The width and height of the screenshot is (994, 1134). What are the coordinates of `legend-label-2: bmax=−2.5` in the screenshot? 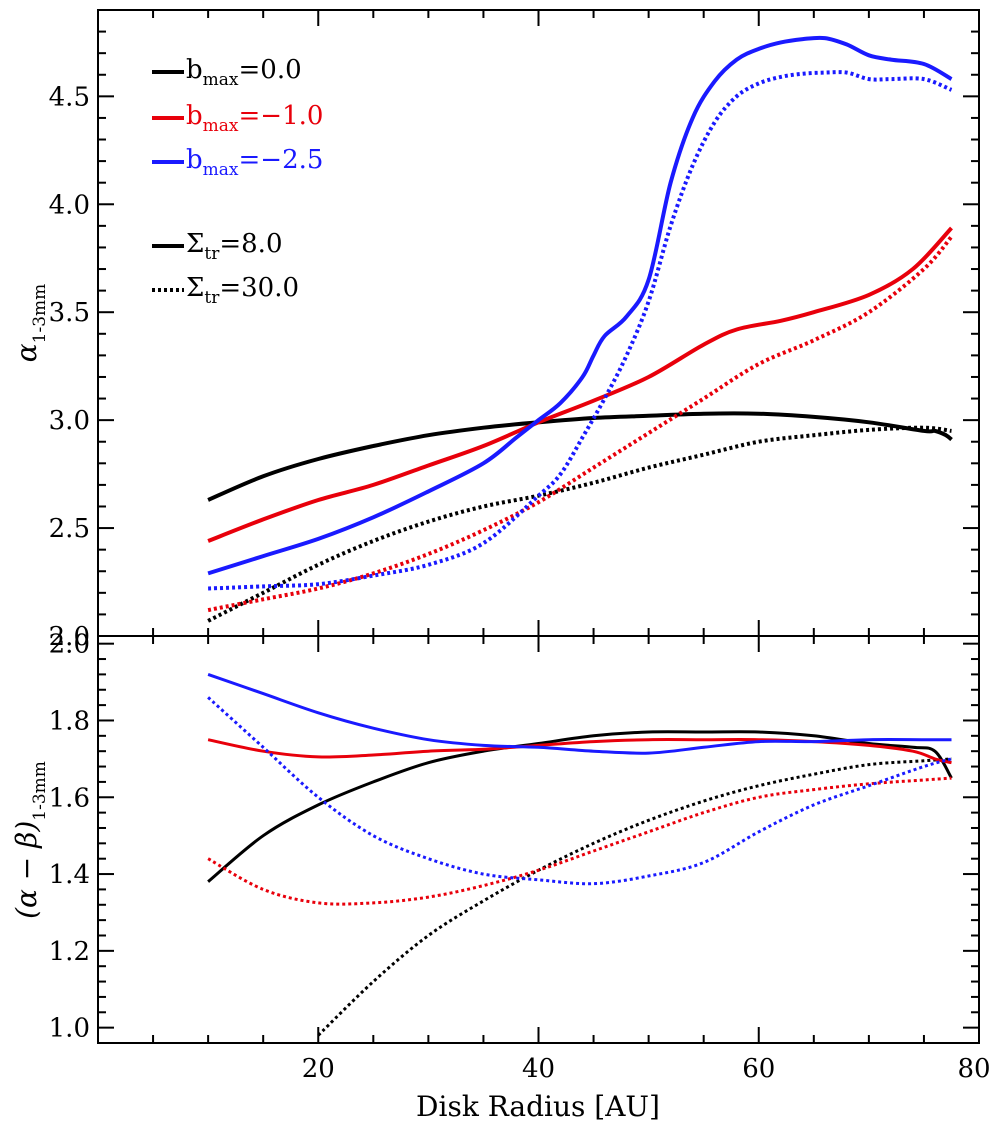 It's located at (254, 162).